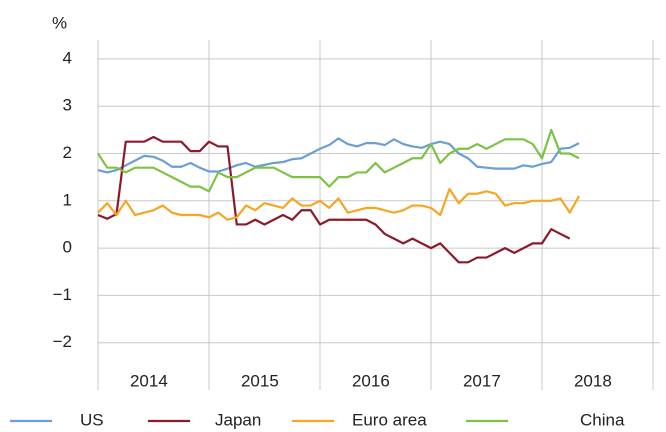  I want to click on legend-label: Japan, so click(238, 419).